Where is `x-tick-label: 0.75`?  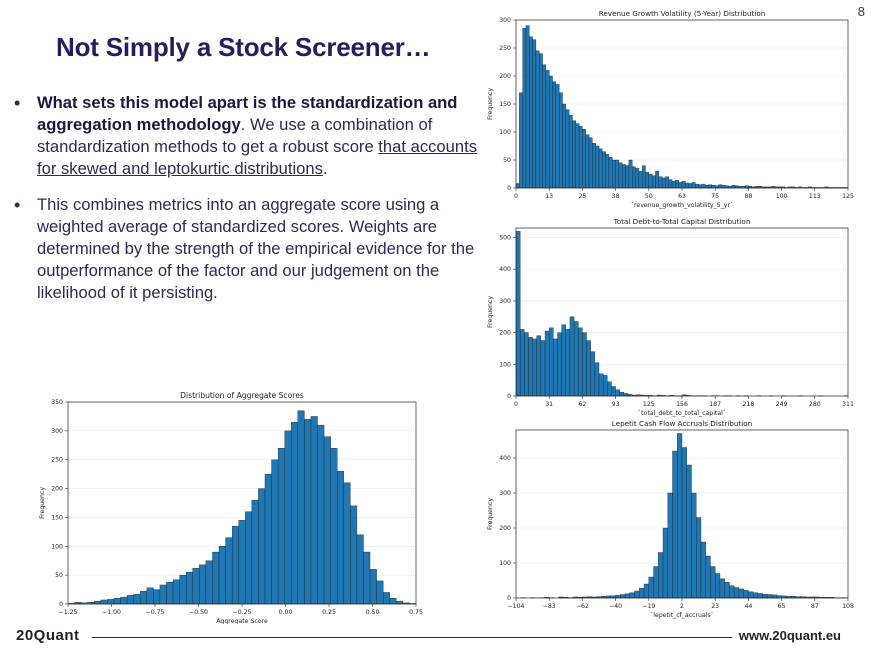 x-tick-label: 0.75 is located at coordinates (416, 612).